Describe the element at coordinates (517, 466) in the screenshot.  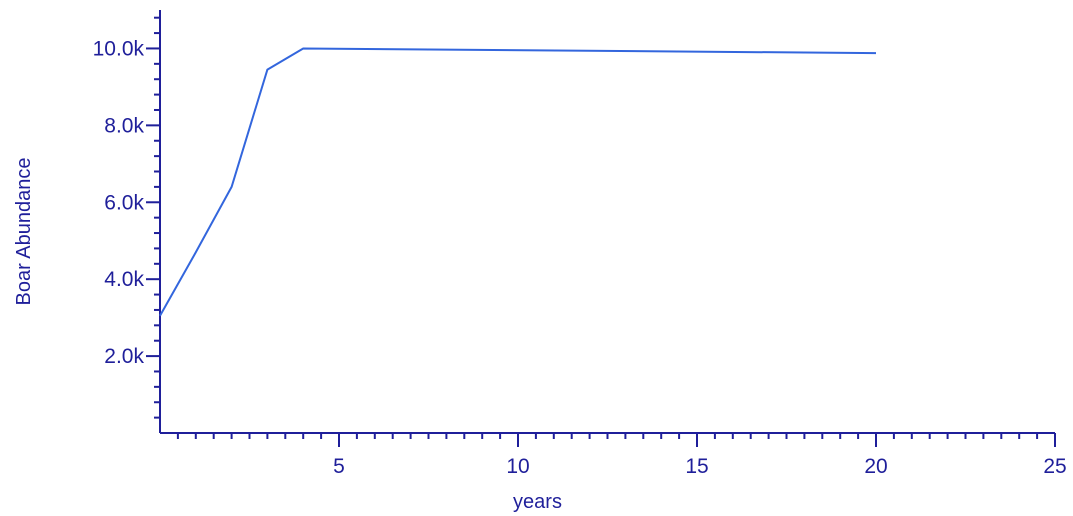
I see `x-tick-label: 10` at that location.